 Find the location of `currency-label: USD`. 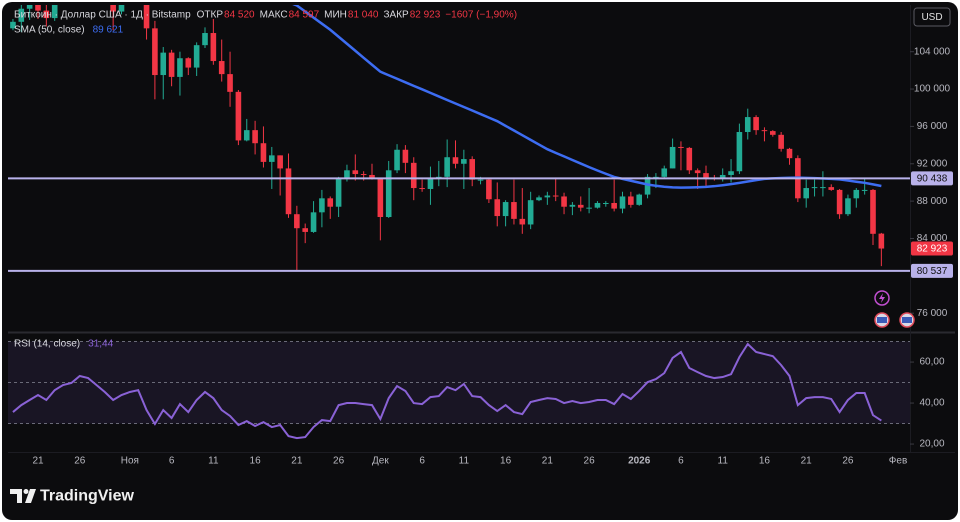

currency-label: USD is located at coordinates (931, 17).